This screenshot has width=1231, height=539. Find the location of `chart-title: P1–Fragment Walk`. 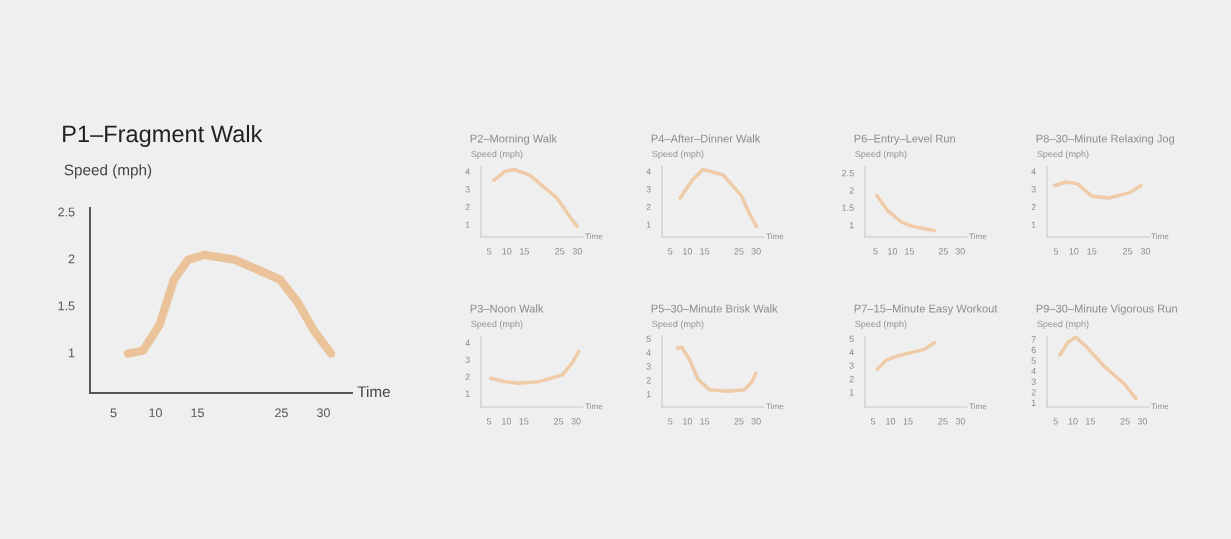

chart-title: P1–Fragment Walk is located at coordinates (163, 135).